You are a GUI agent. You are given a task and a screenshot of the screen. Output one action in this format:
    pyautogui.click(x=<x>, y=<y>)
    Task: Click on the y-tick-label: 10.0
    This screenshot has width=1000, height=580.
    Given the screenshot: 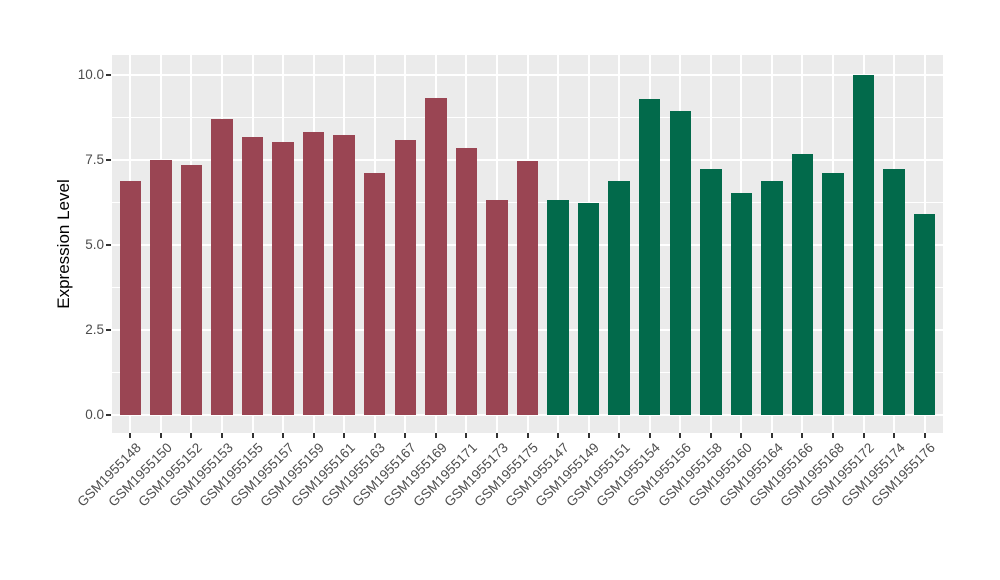 What is the action you would take?
    pyautogui.click(x=90, y=74)
    